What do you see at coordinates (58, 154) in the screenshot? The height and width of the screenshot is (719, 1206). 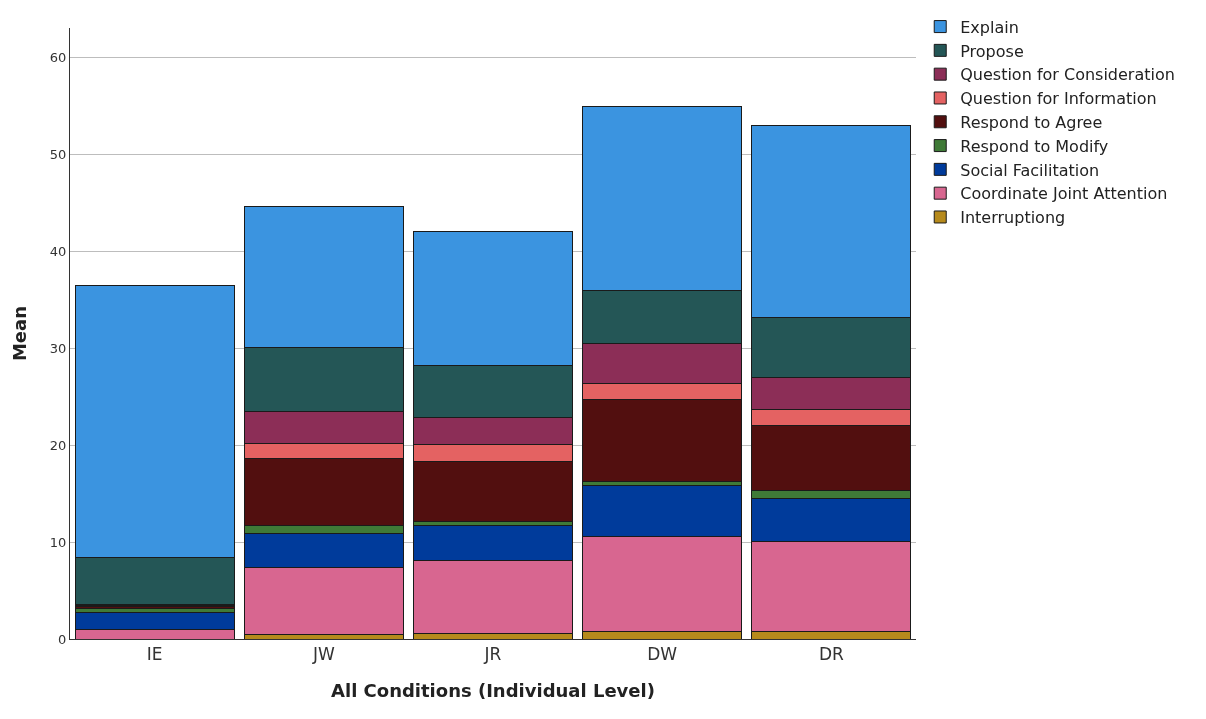 I see `y-tick-label: 50` at bounding box center [58, 154].